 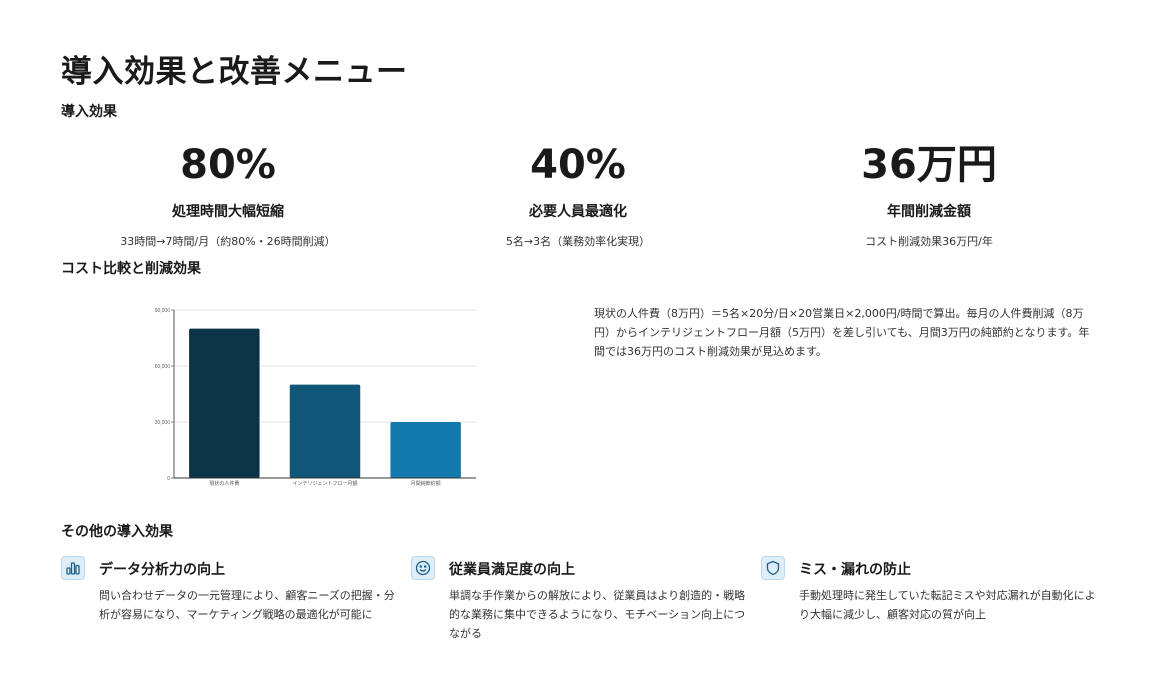 What do you see at coordinates (163, 423) in the screenshot?
I see `y-tick-label: 30,000` at bounding box center [163, 423].